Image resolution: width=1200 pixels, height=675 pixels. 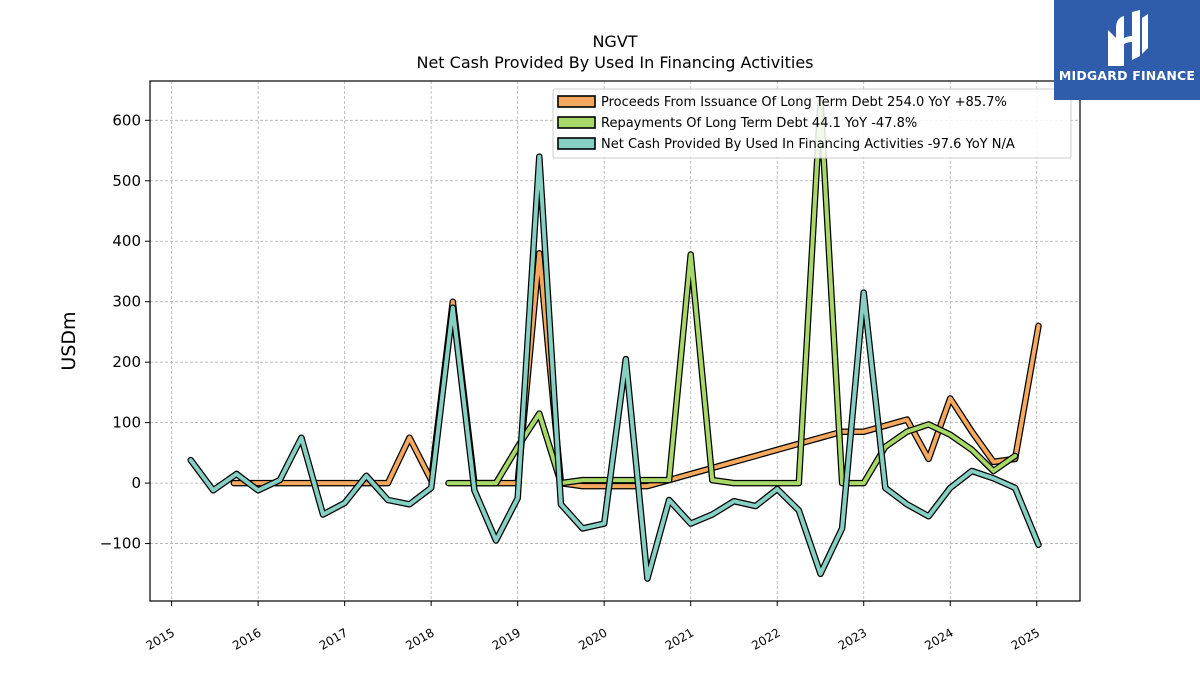 I want to click on y-tick-label: 300, so click(x=126, y=302).